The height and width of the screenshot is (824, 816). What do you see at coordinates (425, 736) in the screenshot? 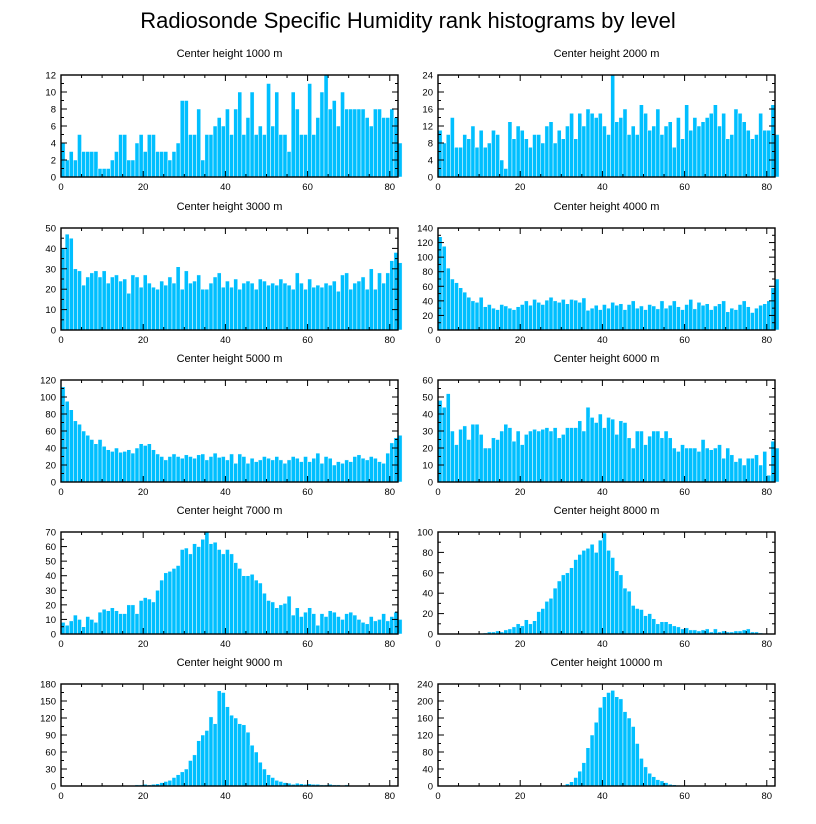
I see `y-tick-label: 120` at bounding box center [425, 736].